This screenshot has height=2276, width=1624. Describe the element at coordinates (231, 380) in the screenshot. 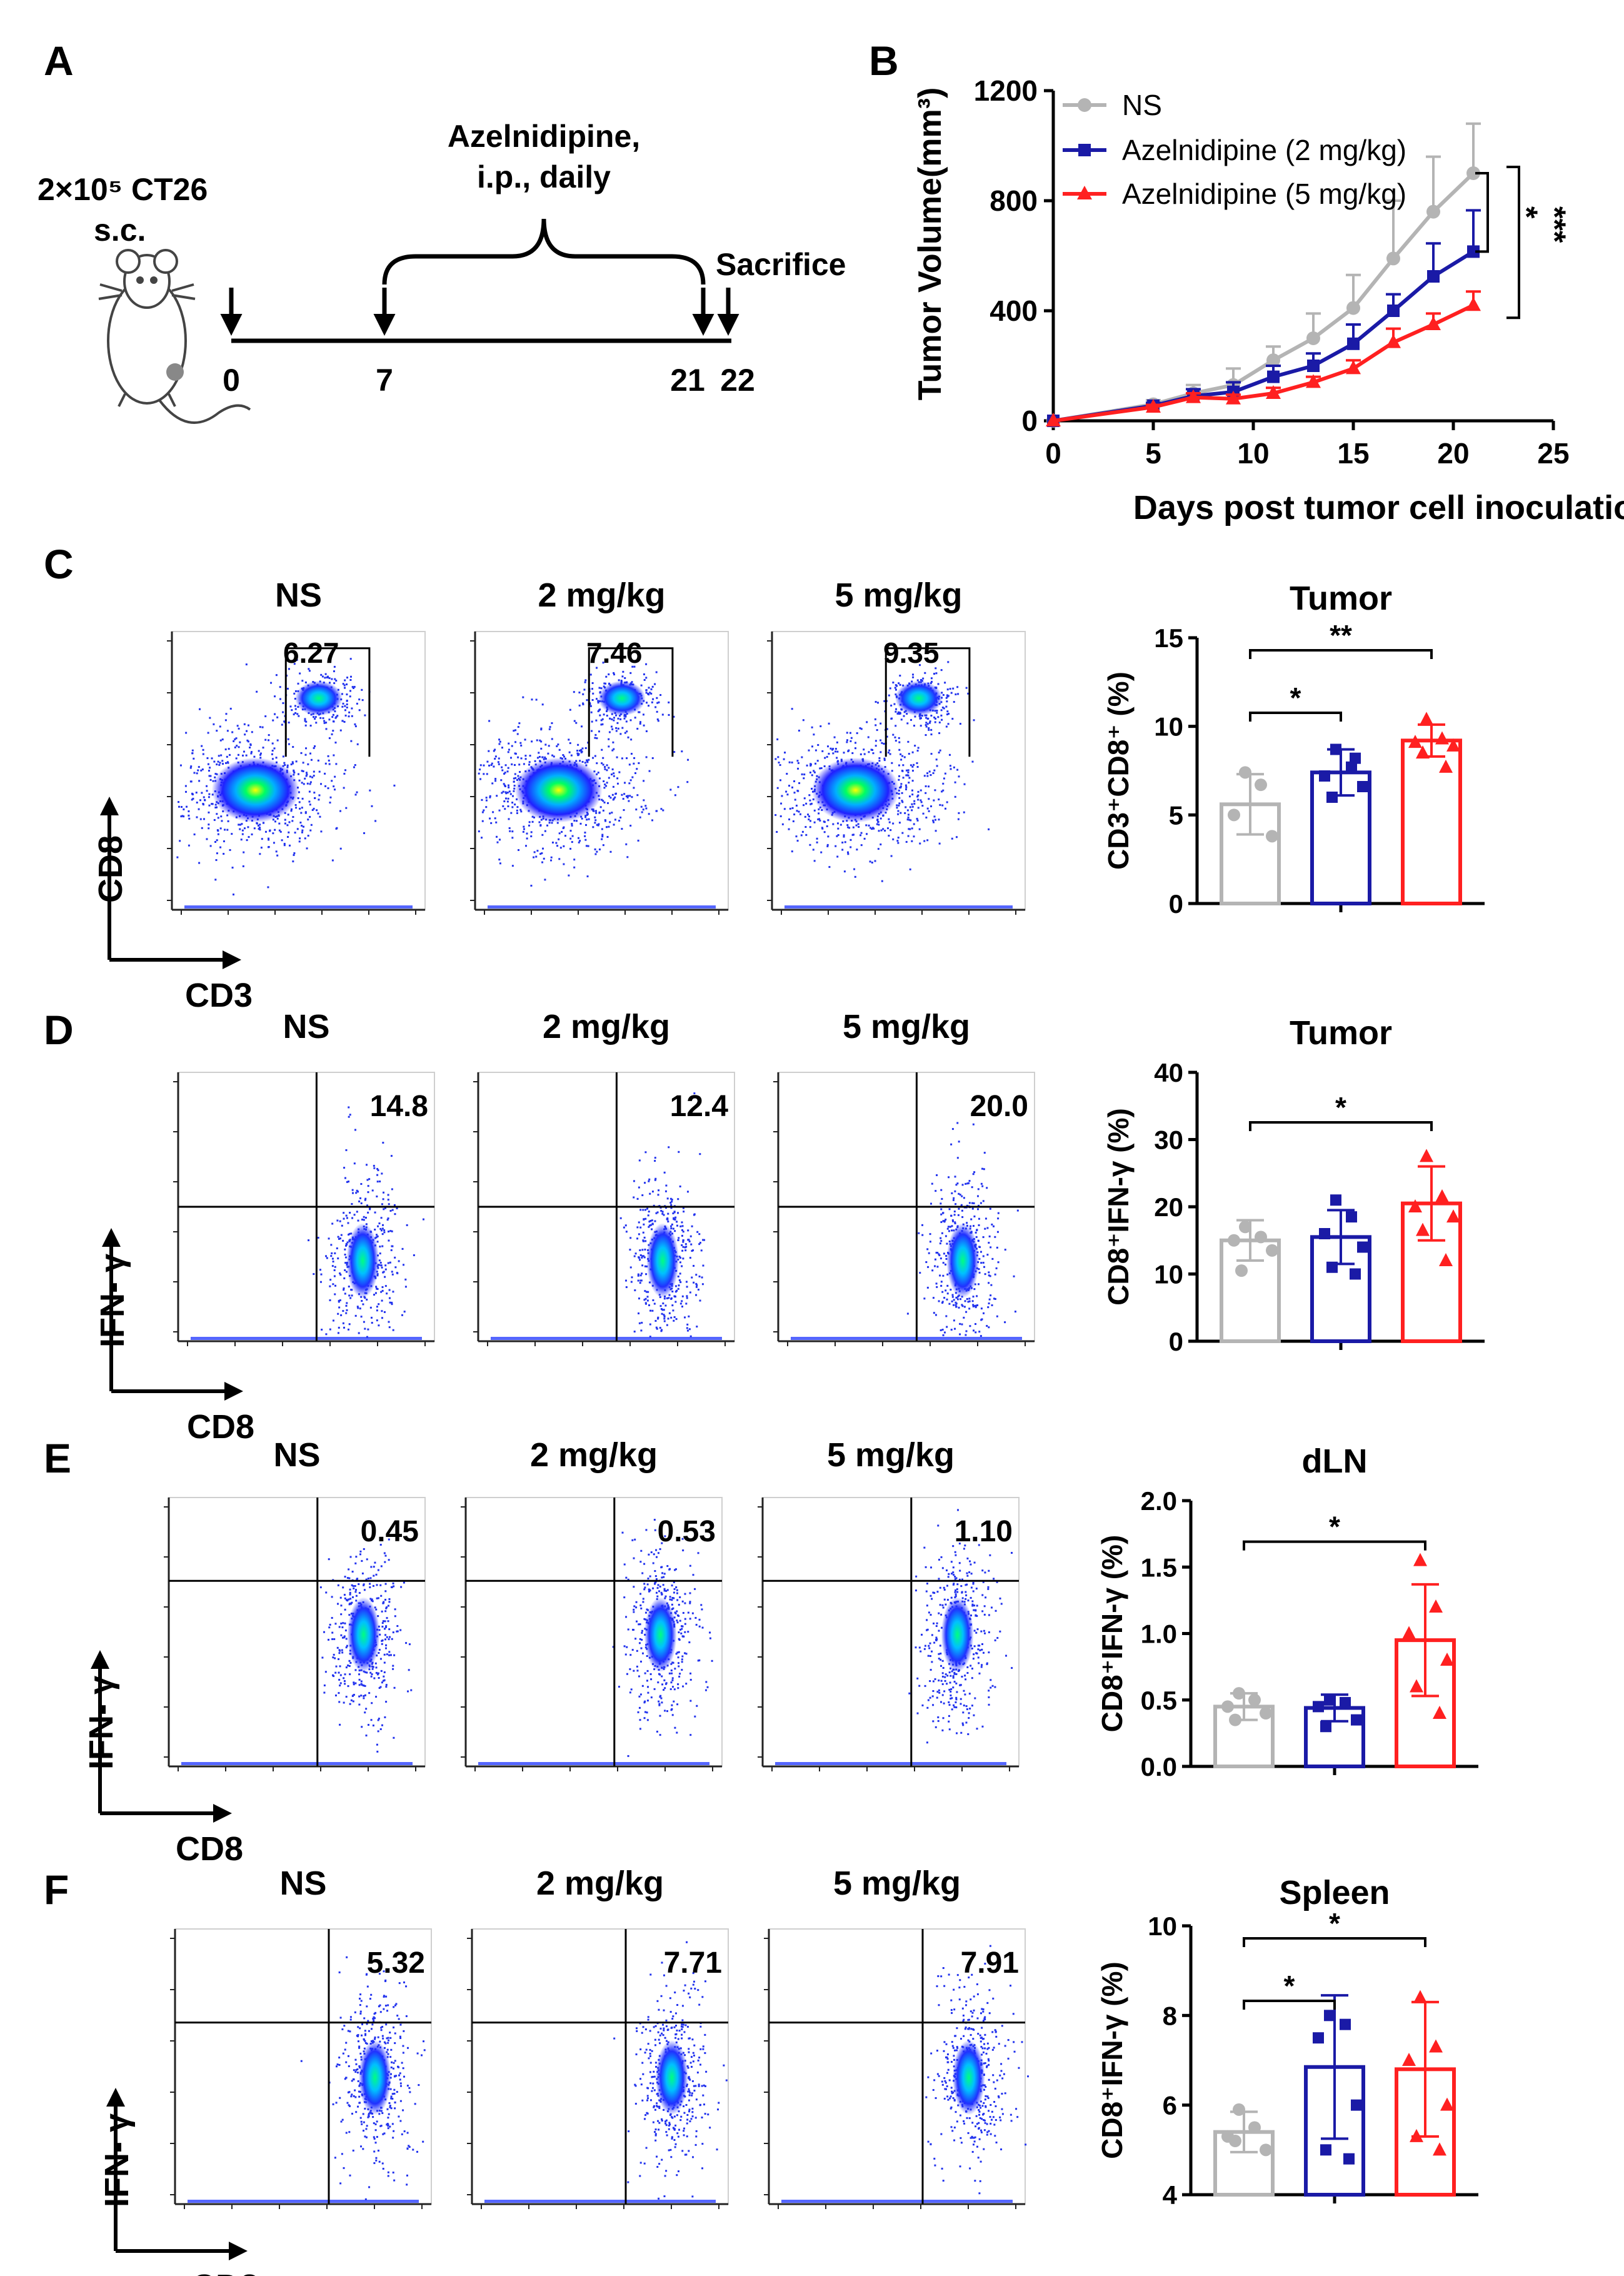

I see `day-0: 0` at that location.